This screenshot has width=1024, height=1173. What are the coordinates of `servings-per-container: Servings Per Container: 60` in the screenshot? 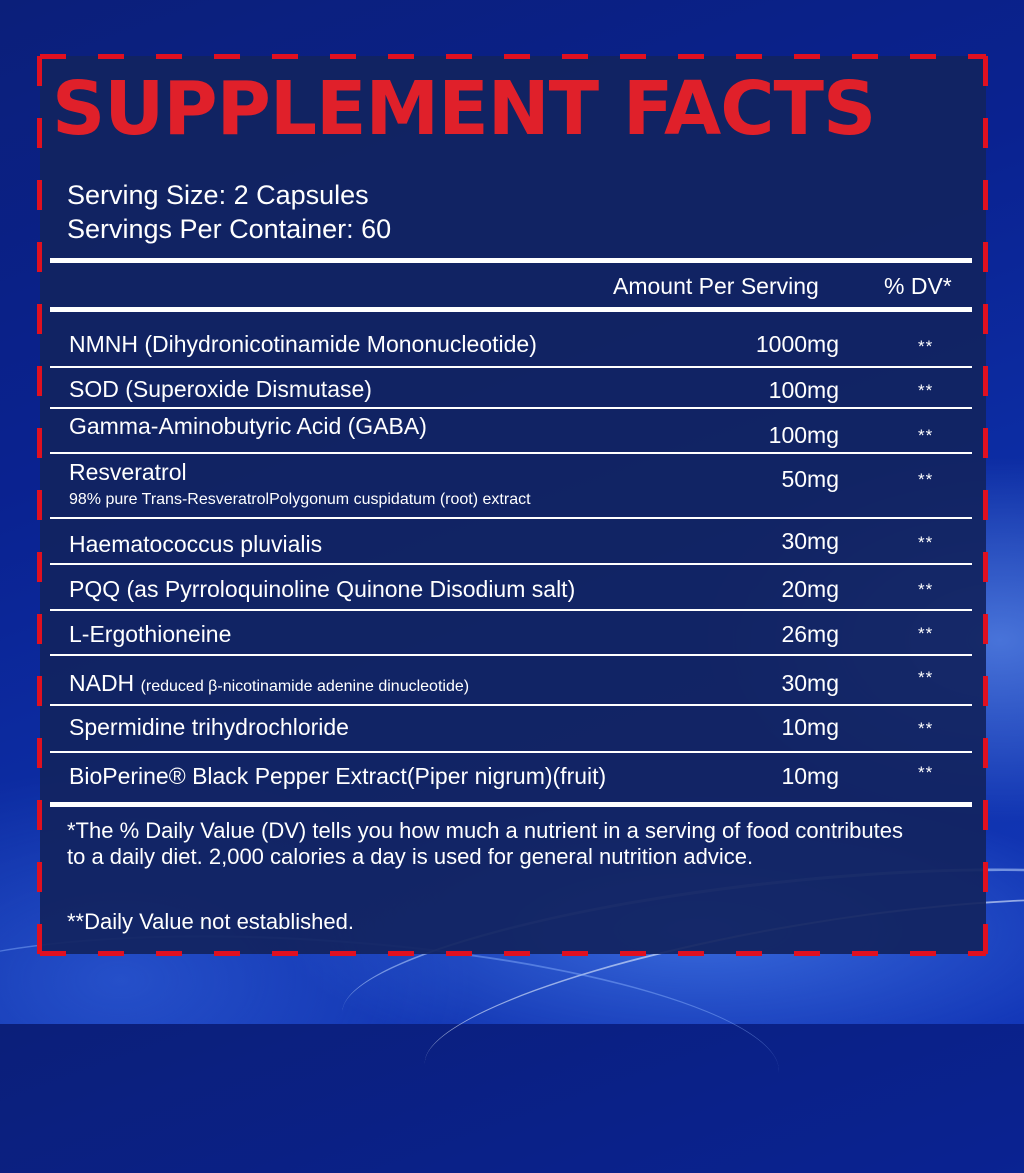 It's located at (229, 229).